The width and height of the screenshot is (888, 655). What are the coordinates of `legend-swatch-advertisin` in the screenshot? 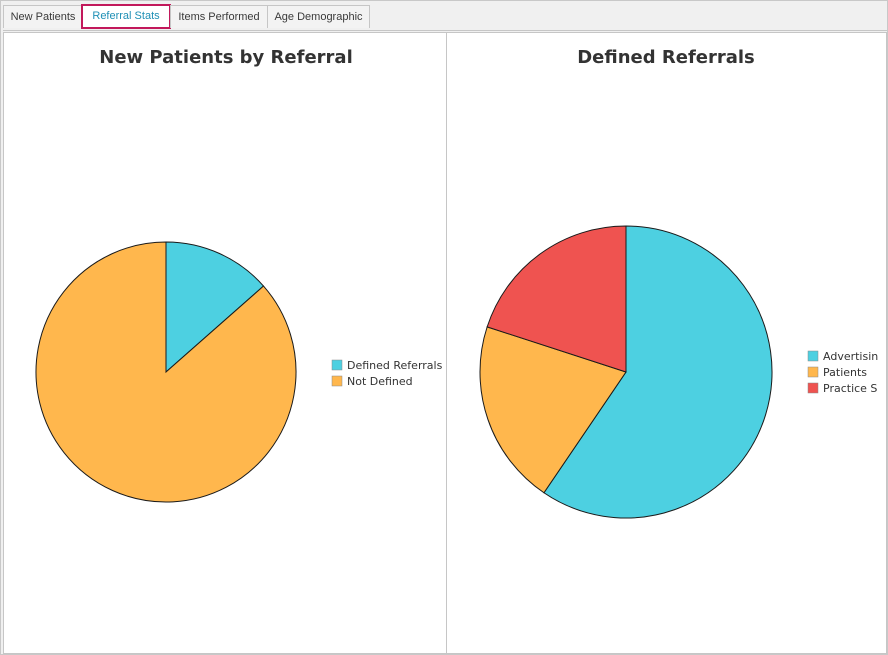 It's located at (813, 356).